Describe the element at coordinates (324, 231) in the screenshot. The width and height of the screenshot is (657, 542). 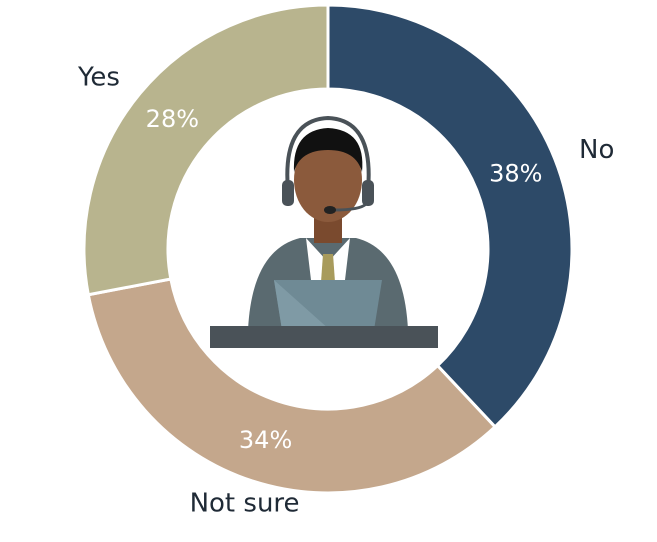
I see `illustration` at that location.